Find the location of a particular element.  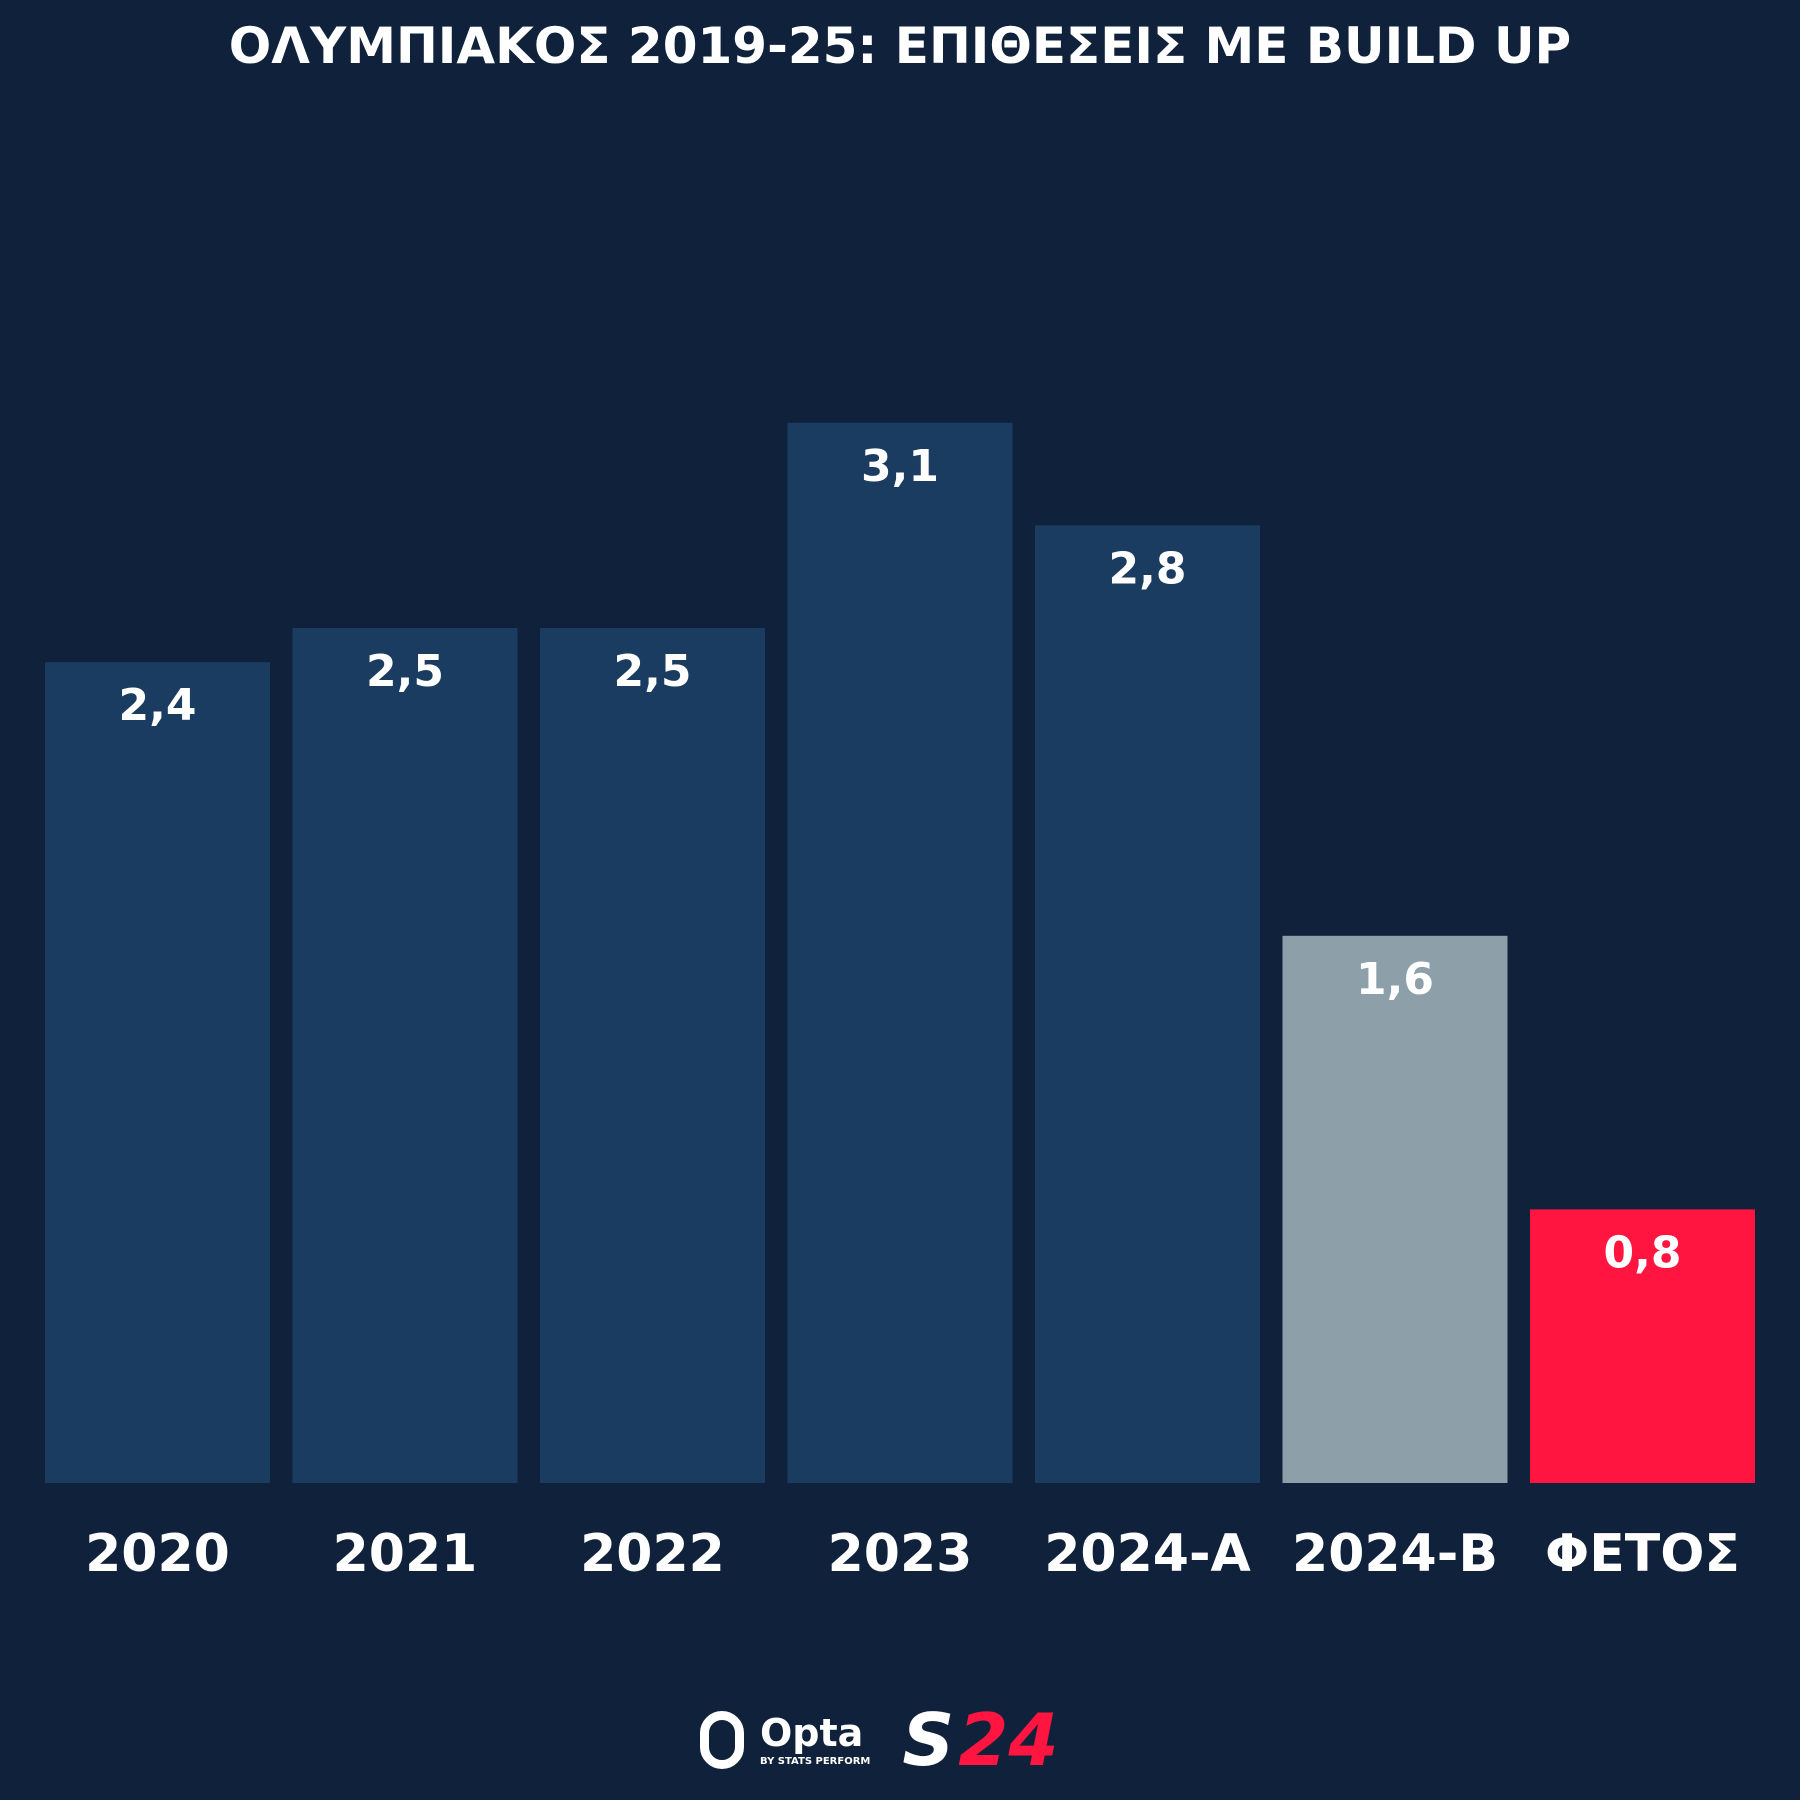

bar-2022 is located at coordinates (652, 1055).